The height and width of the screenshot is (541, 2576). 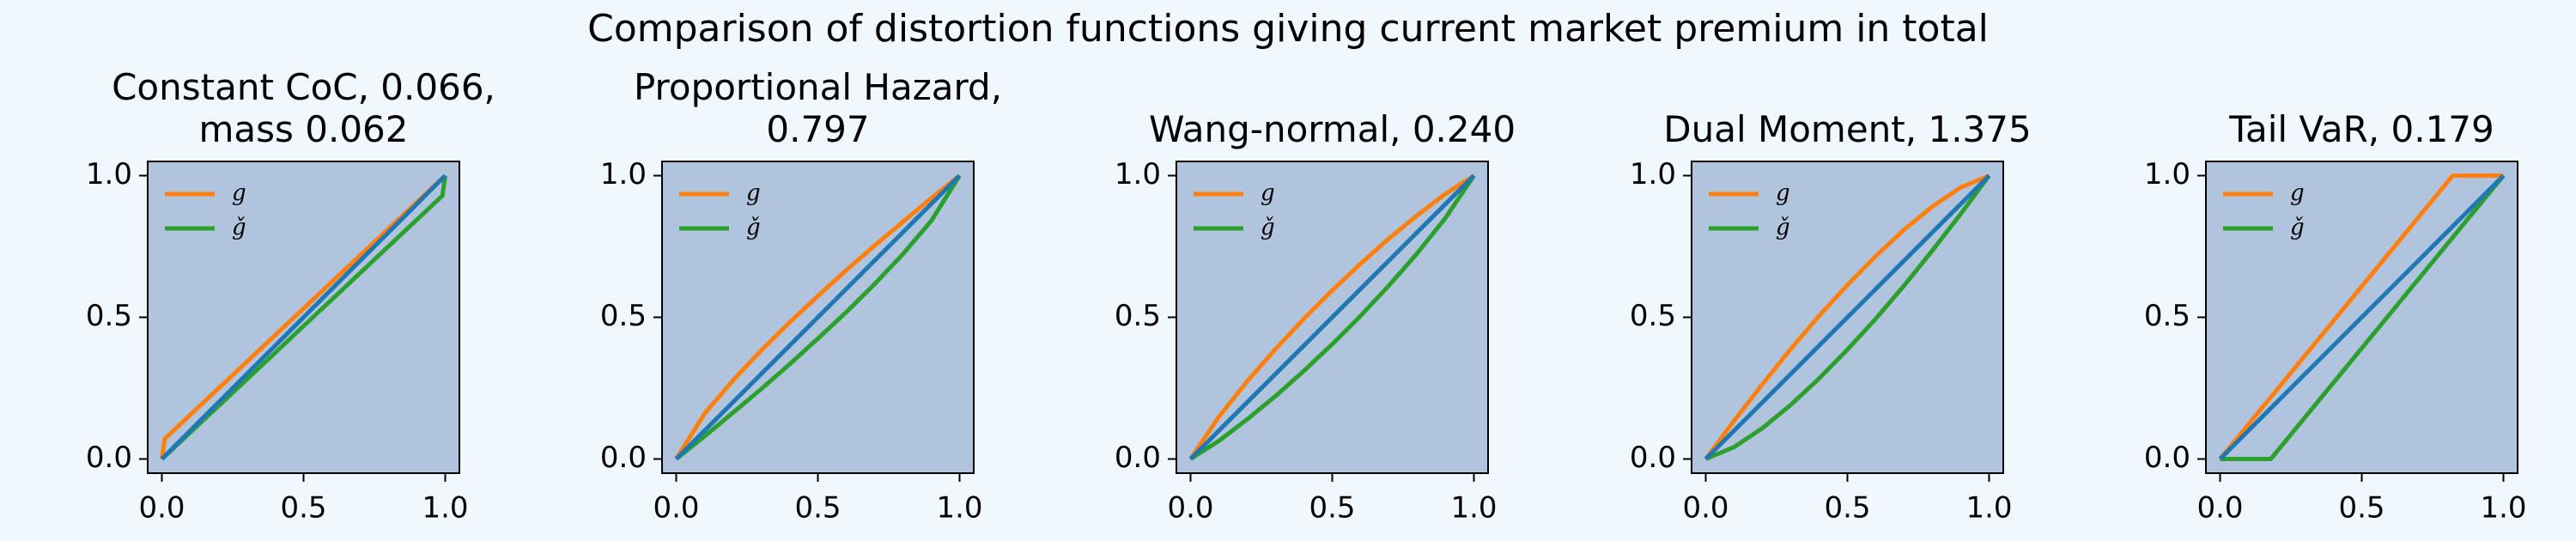 What do you see at coordinates (1332, 129) in the screenshot?
I see `chart-title: Wang-normal, 0.240` at bounding box center [1332, 129].